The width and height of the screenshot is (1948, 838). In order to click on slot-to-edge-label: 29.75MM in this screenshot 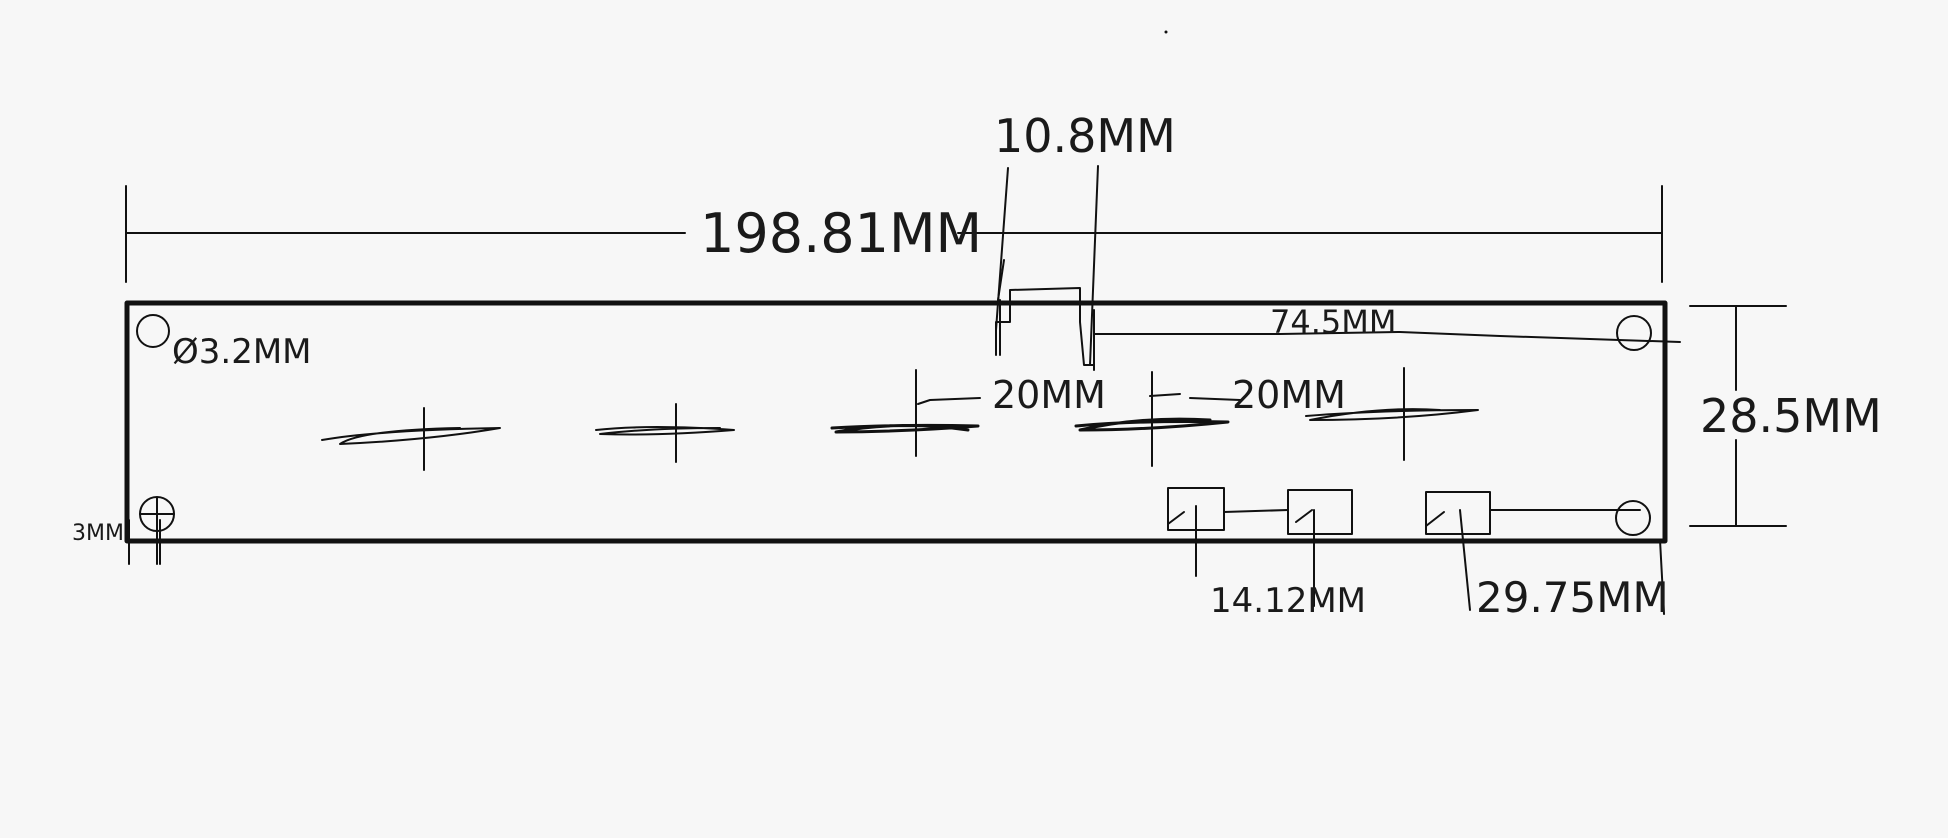, I will do `click(1572, 597)`.